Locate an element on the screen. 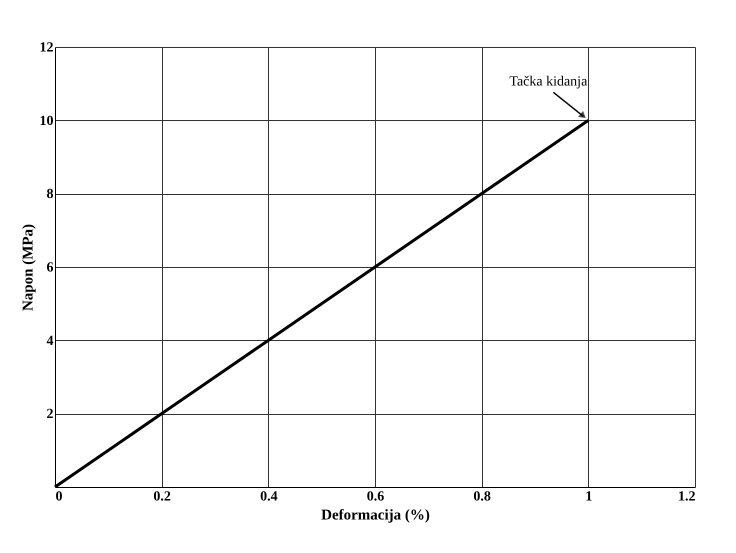  y-tick-label: 8 is located at coordinates (50, 194).